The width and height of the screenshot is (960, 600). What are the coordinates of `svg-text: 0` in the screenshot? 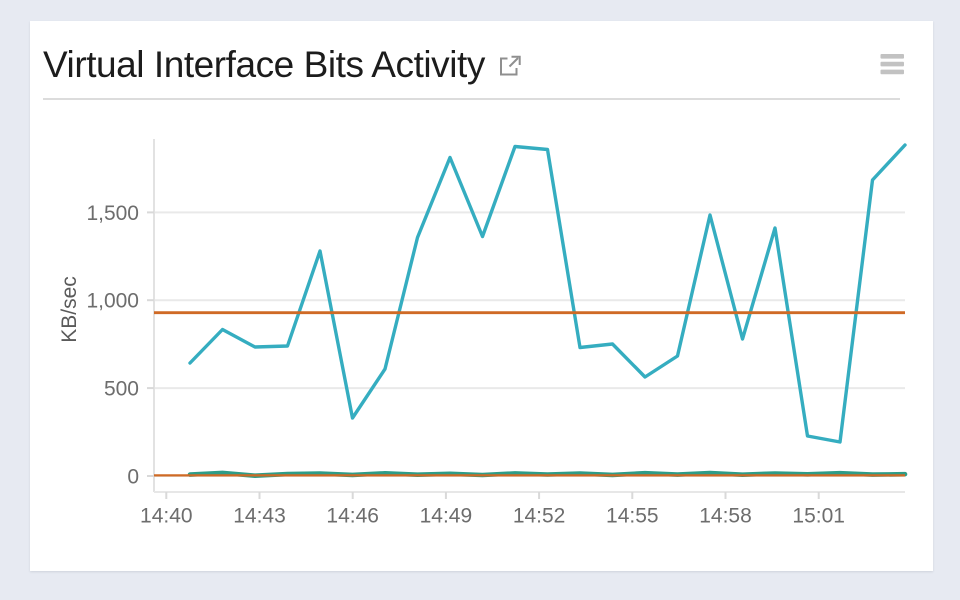 It's located at (133, 477).